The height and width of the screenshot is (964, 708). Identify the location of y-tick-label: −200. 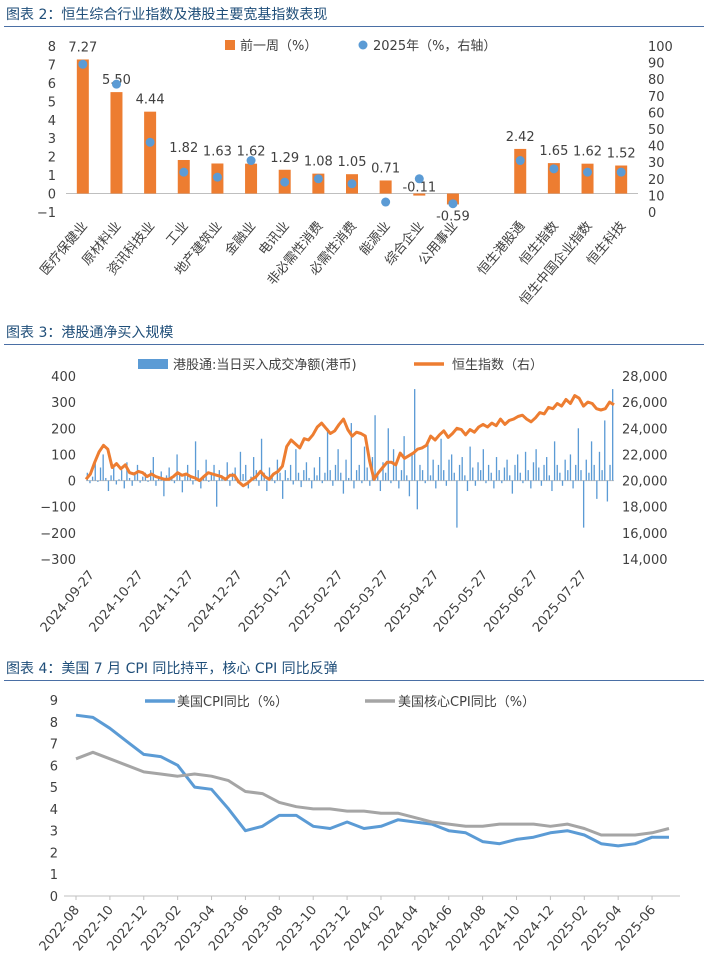
(58, 534).